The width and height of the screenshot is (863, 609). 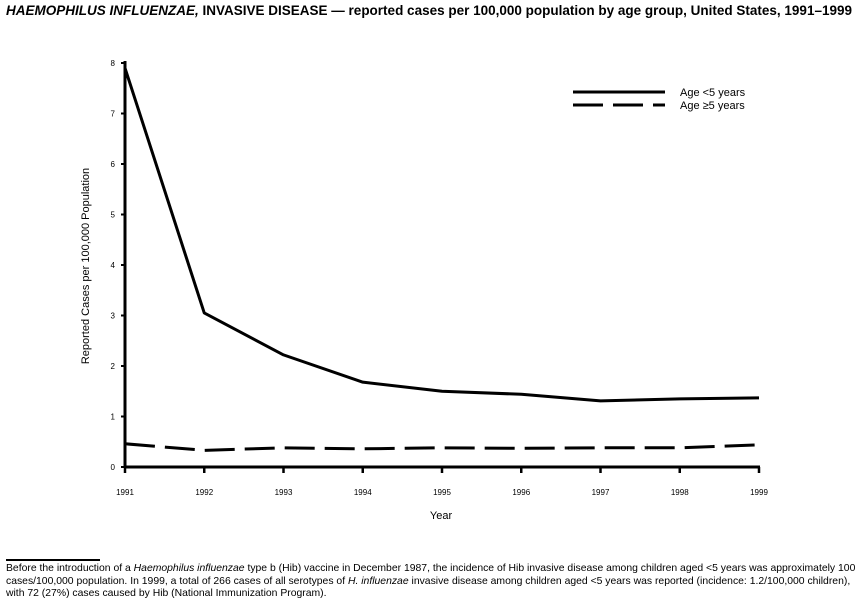 I want to click on y-axis-label: Reported Cases per 100,000 Population, so click(x=86, y=266).